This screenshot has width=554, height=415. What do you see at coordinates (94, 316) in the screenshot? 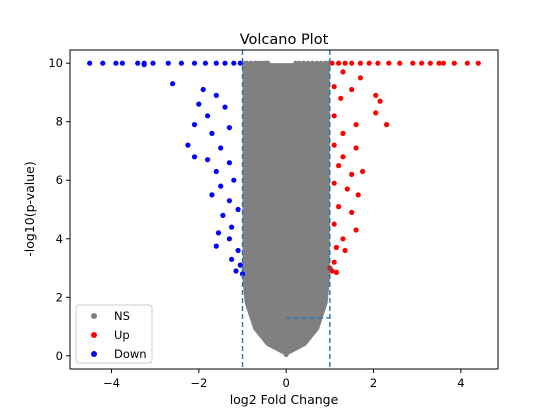
I see `legend-marker-ns` at bounding box center [94, 316].